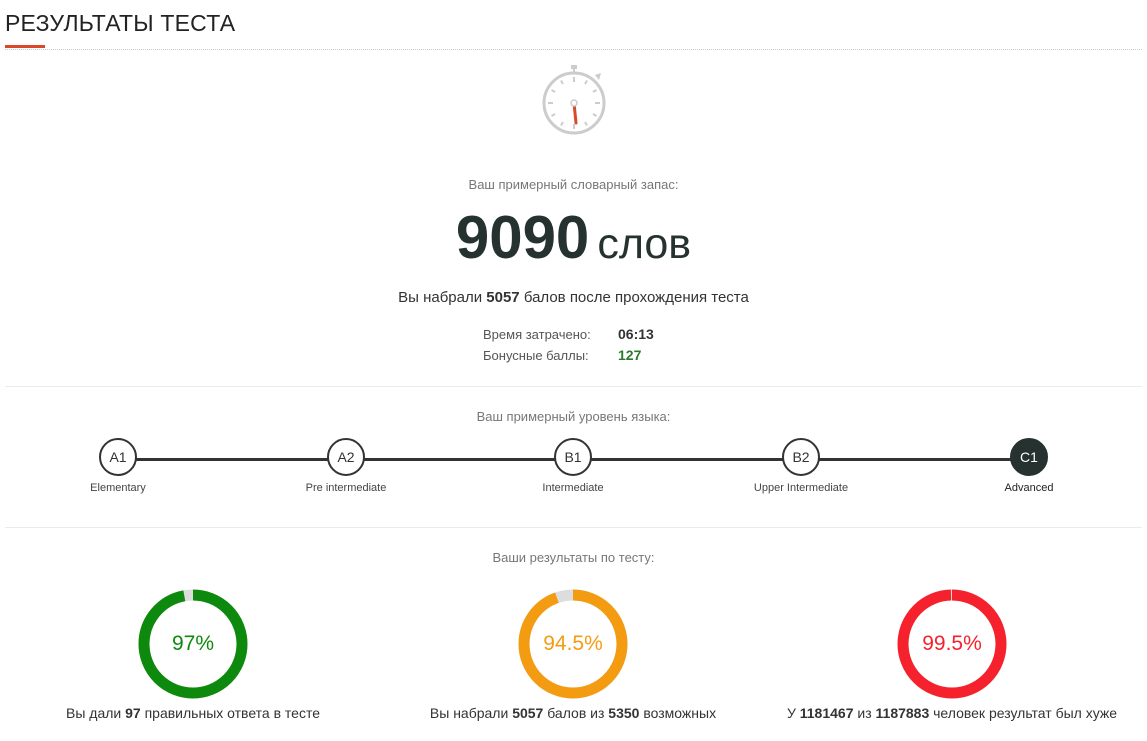 The image size is (1147, 741). I want to click on vocab-result: 9090 слов, so click(573, 246).